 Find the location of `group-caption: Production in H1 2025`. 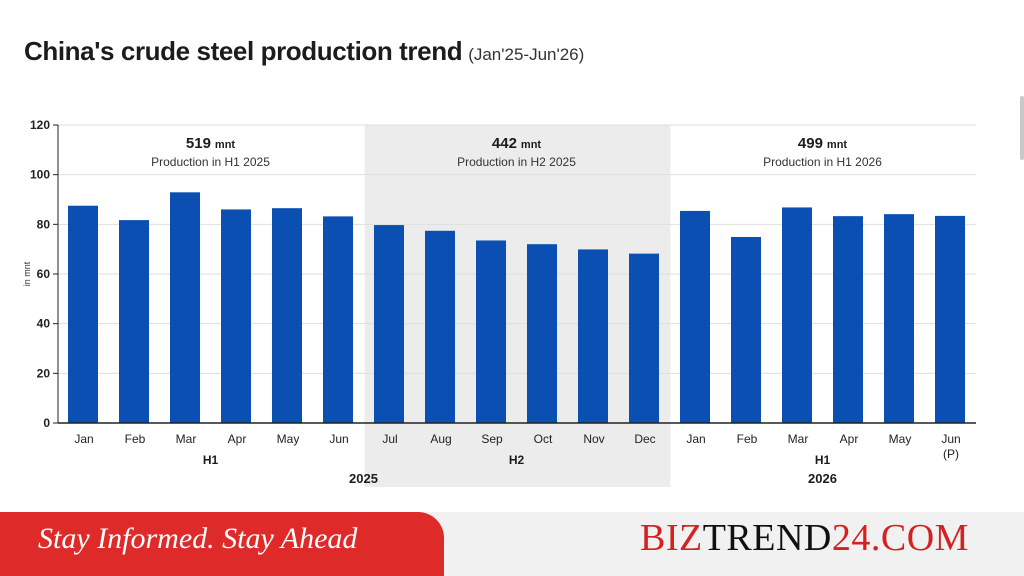

group-caption: Production in H1 2025 is located at coordinates (210, 162).